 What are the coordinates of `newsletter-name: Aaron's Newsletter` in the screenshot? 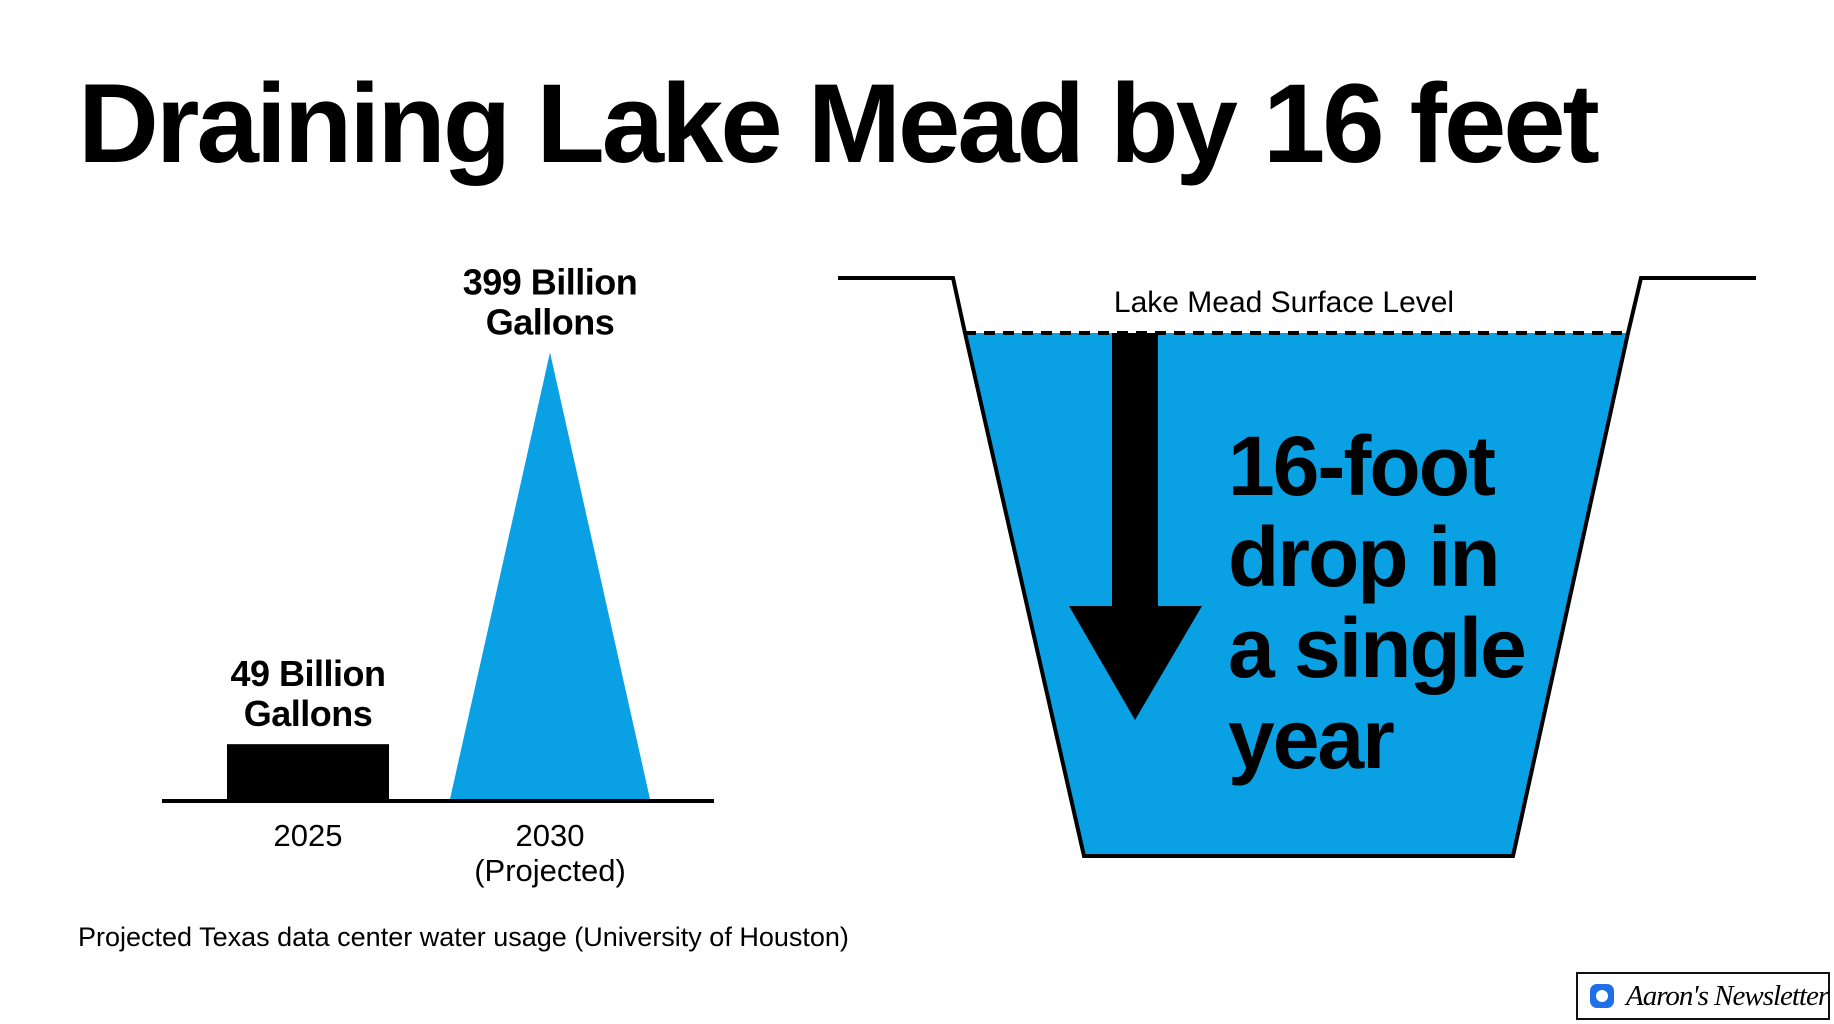 It's located at (1727, 995).